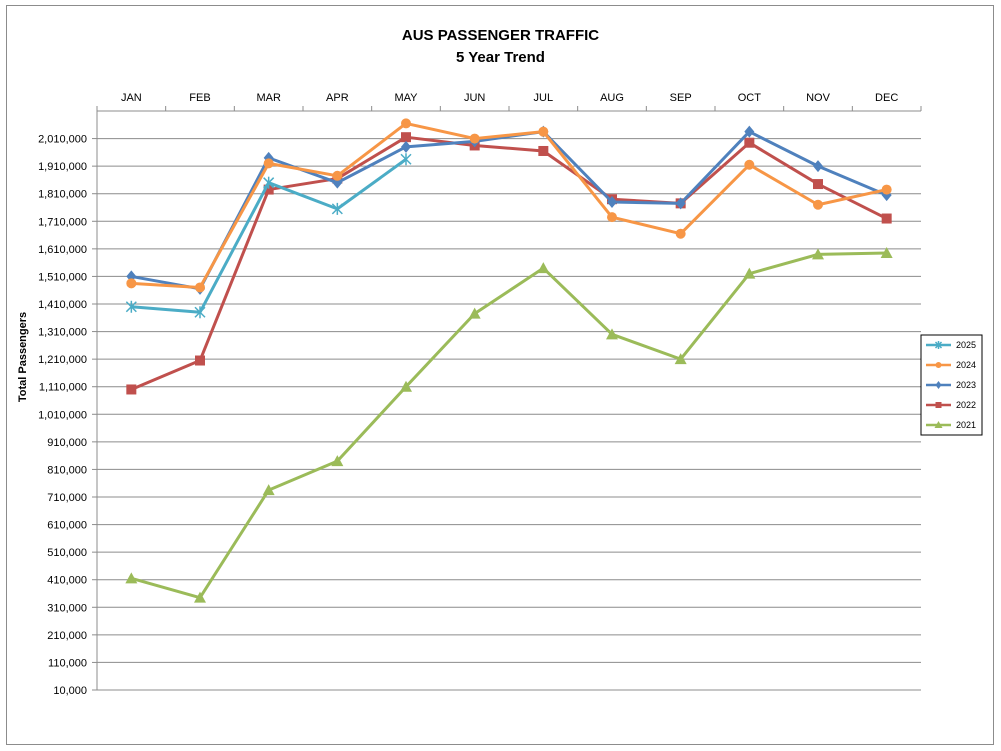  Describe the element at coordinates (750, 98) in the screenshot. I see `x-tick-label: OCT` at that location.